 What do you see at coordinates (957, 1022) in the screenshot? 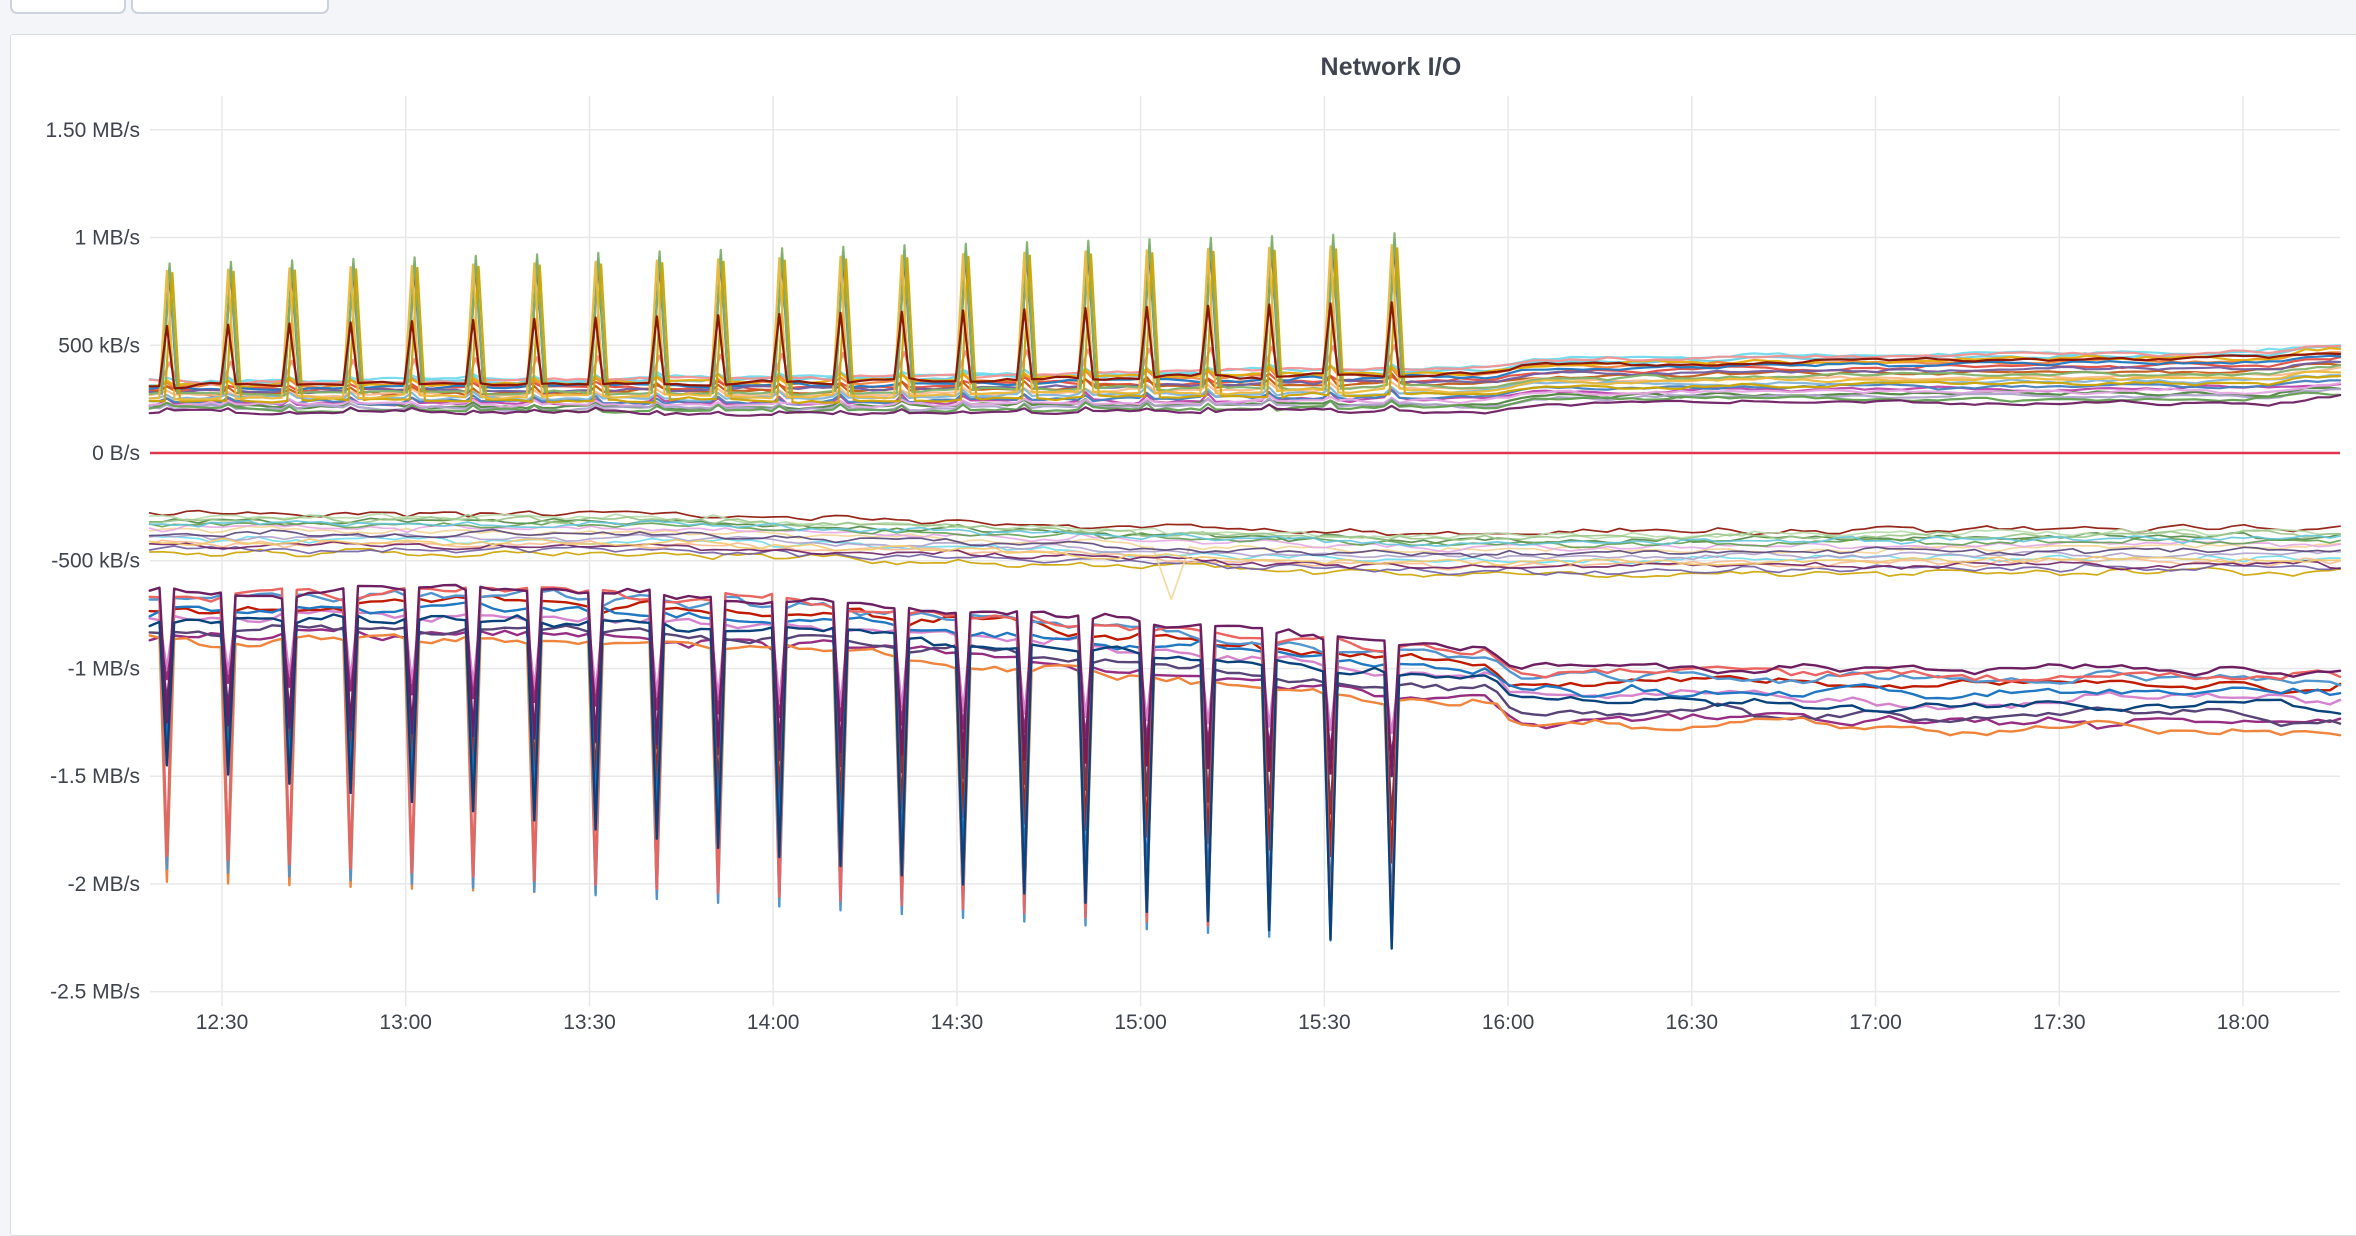
I see `x-tick-label: 14:30` at bounding box center [957, 1022].